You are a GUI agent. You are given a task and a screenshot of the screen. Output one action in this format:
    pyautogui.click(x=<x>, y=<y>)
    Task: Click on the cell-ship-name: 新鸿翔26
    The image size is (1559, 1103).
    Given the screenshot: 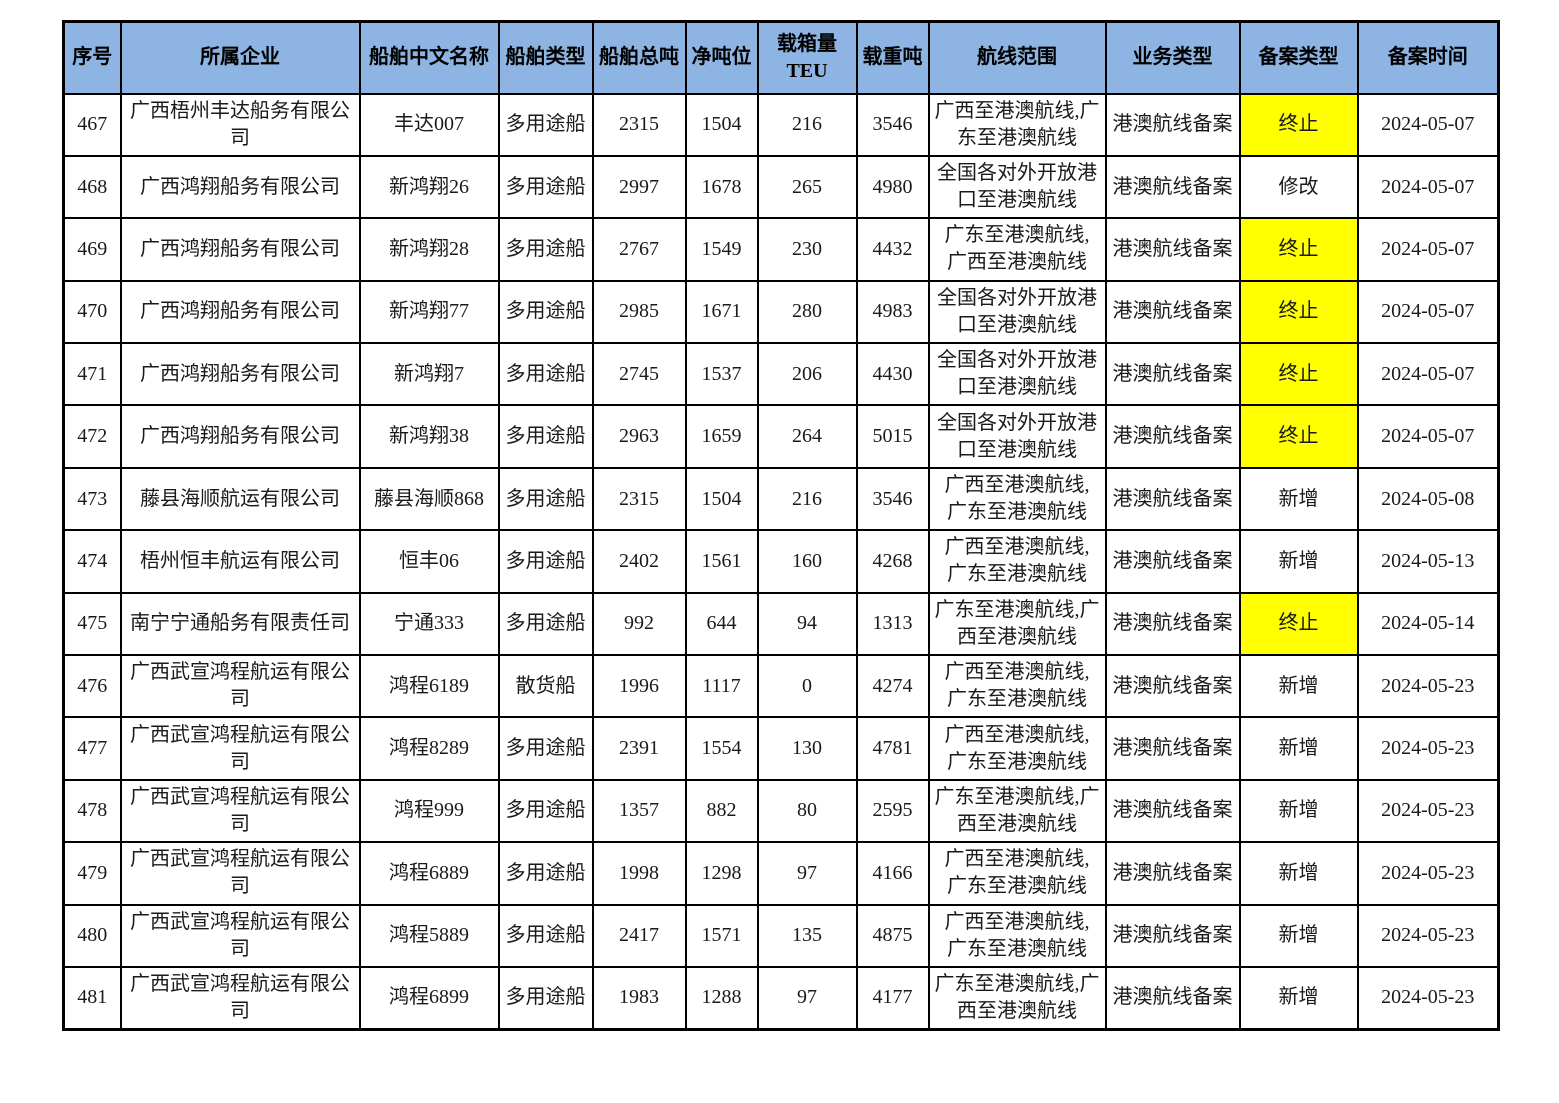 What is the action you would take?
    pyautogui.click(x=429, y=187)
    